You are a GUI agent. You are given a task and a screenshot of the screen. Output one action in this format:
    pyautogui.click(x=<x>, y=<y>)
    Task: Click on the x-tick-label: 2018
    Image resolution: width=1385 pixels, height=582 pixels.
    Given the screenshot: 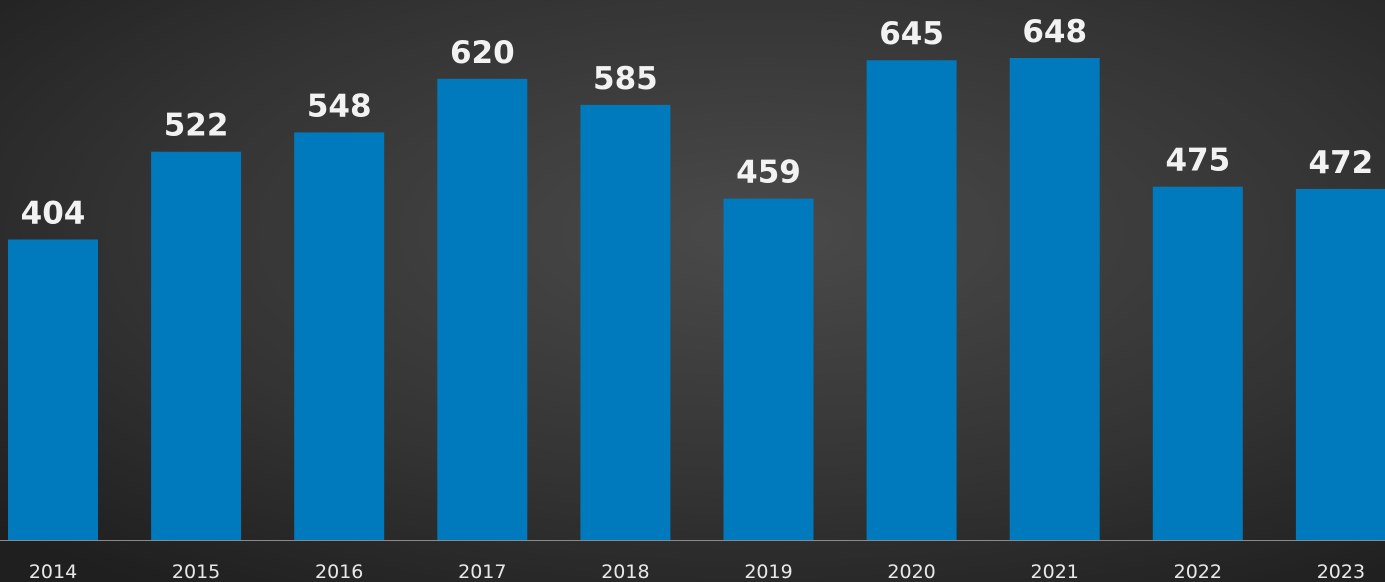 What is the action you would take?
    pyautogui.click(x=625, y=571)
    